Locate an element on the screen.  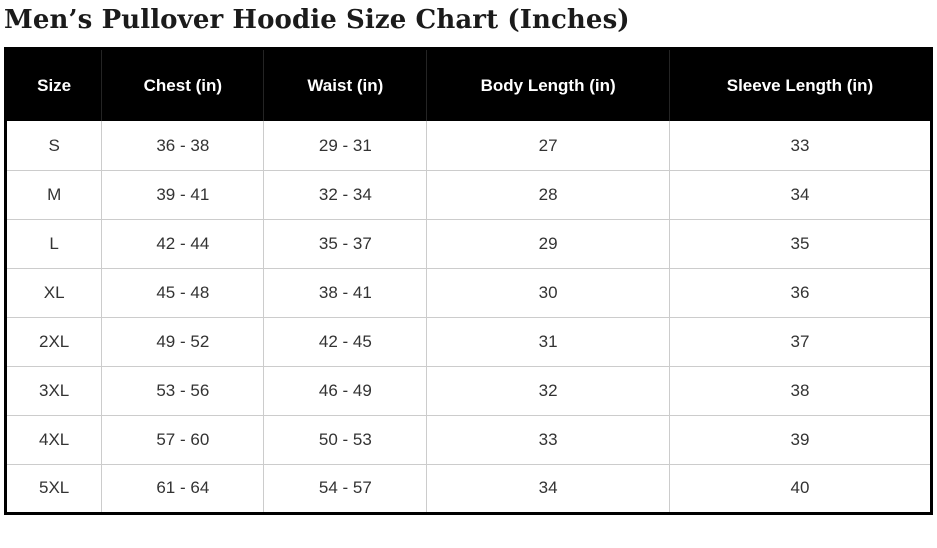
cell-waist: 50 - 53 is located at coordinates (345, 439).